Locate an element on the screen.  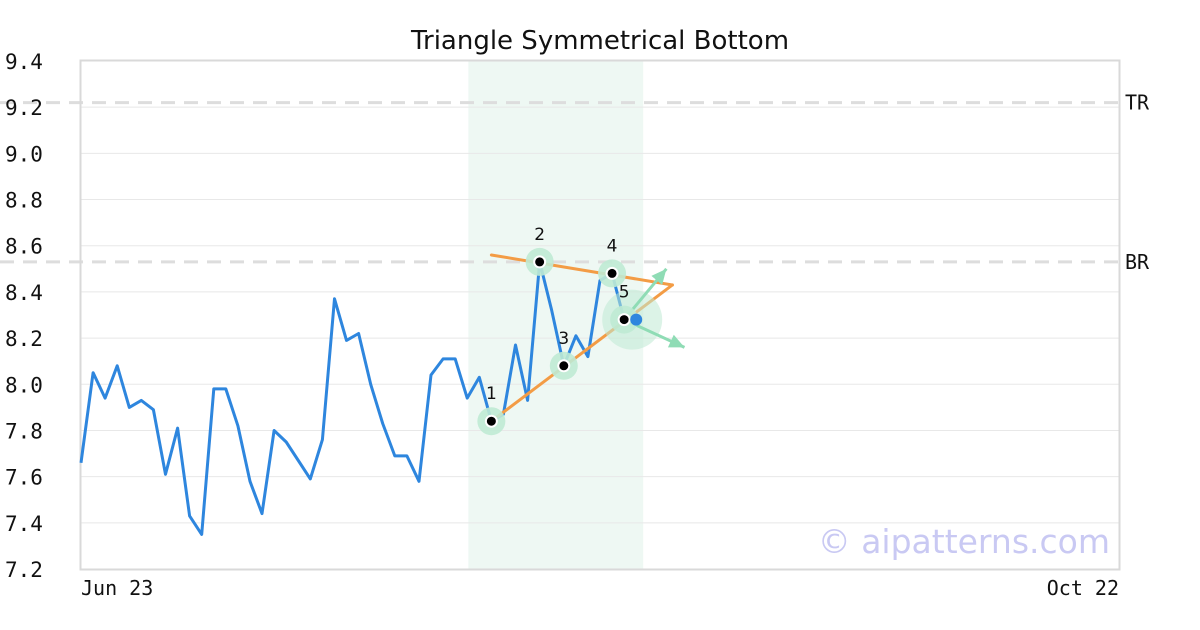
reference-label-tr: TR is located at coordinates (1137, 103).